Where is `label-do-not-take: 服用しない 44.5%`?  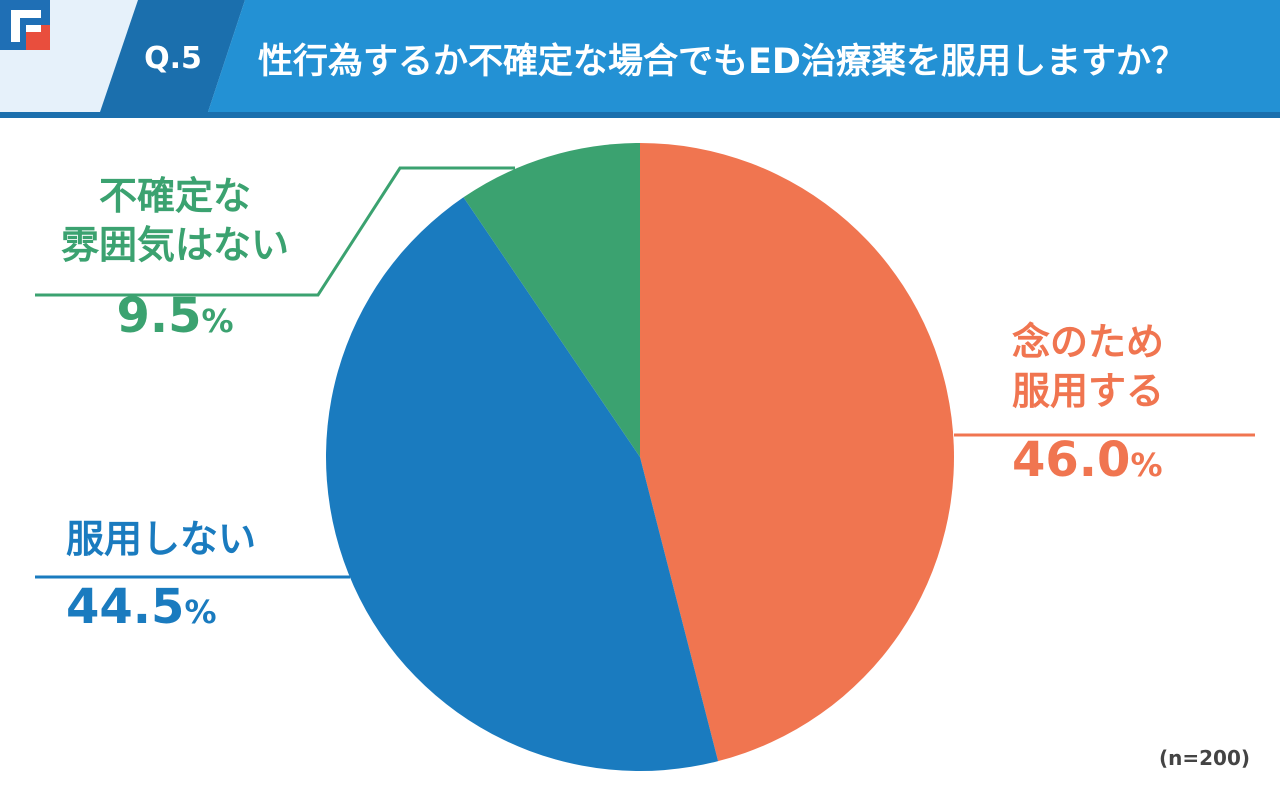 label-do-not-take: 服用しない 44.5% is located at coordinates (161, 577).